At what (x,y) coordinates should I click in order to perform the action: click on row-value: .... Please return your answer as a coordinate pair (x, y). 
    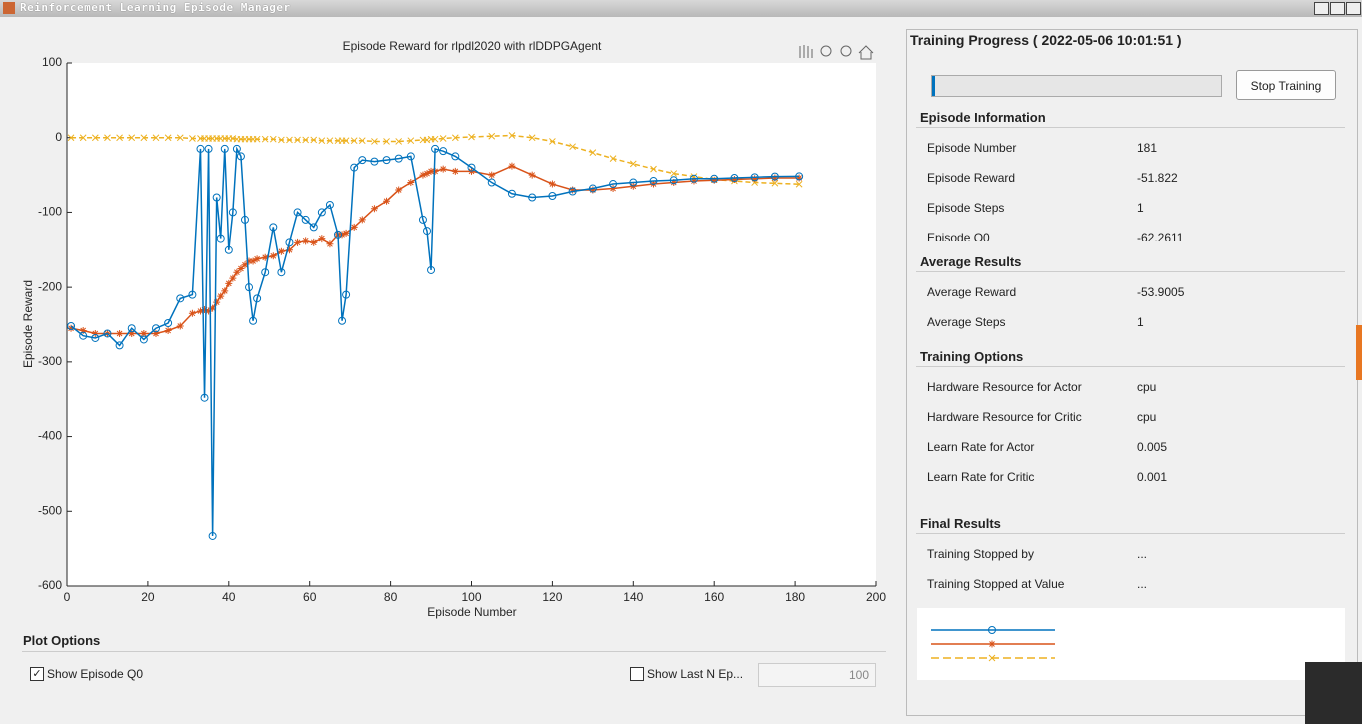
    Looking at the image, I should click on (1142, 584).